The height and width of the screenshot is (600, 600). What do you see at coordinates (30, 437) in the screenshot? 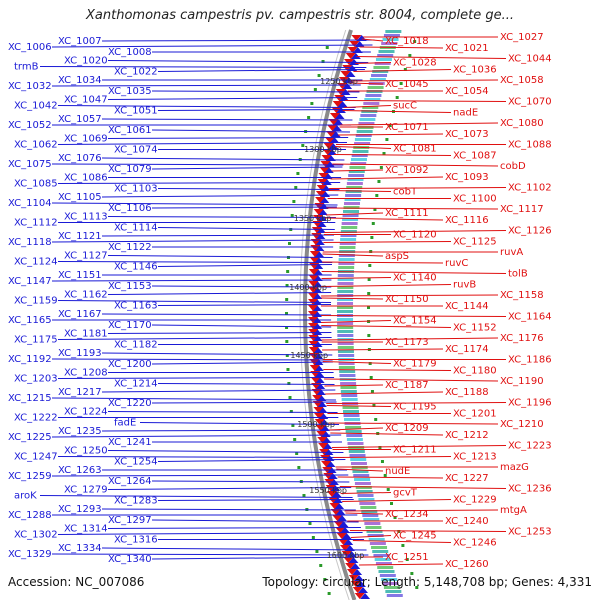
I see `gene-label-left: XC_1225` at bounding box center [30, 437].